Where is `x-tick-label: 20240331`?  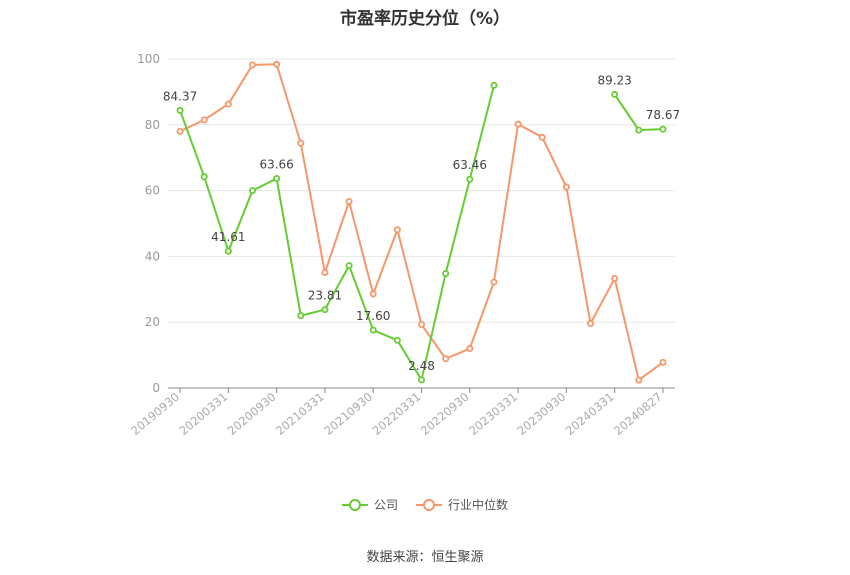 x-tick-label: 20240331 is located at coordinates (590, 414).